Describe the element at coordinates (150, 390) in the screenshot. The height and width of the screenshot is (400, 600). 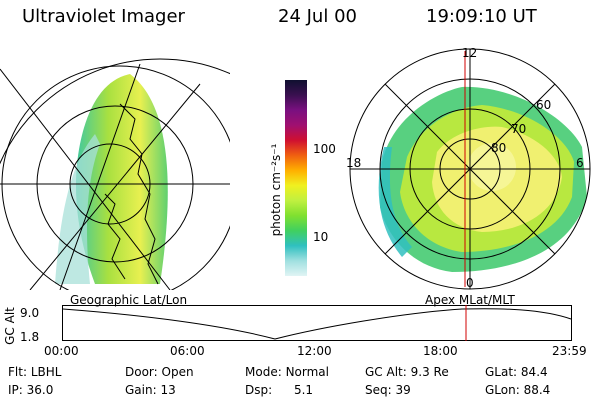
I see `param-gain: Gain: 13` at that location.